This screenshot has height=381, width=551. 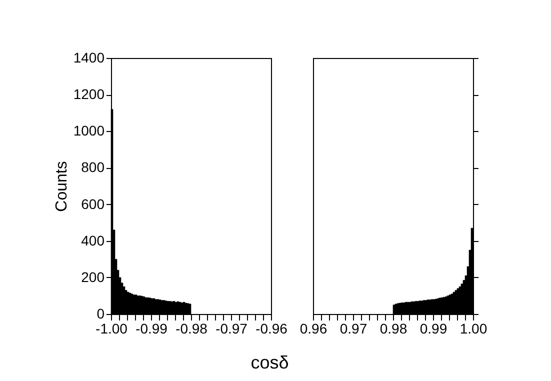 What do you see at coordinates (93, 240) in the screenshot?
I see `y-tick-label: 400` at bounding box center [93, 240].